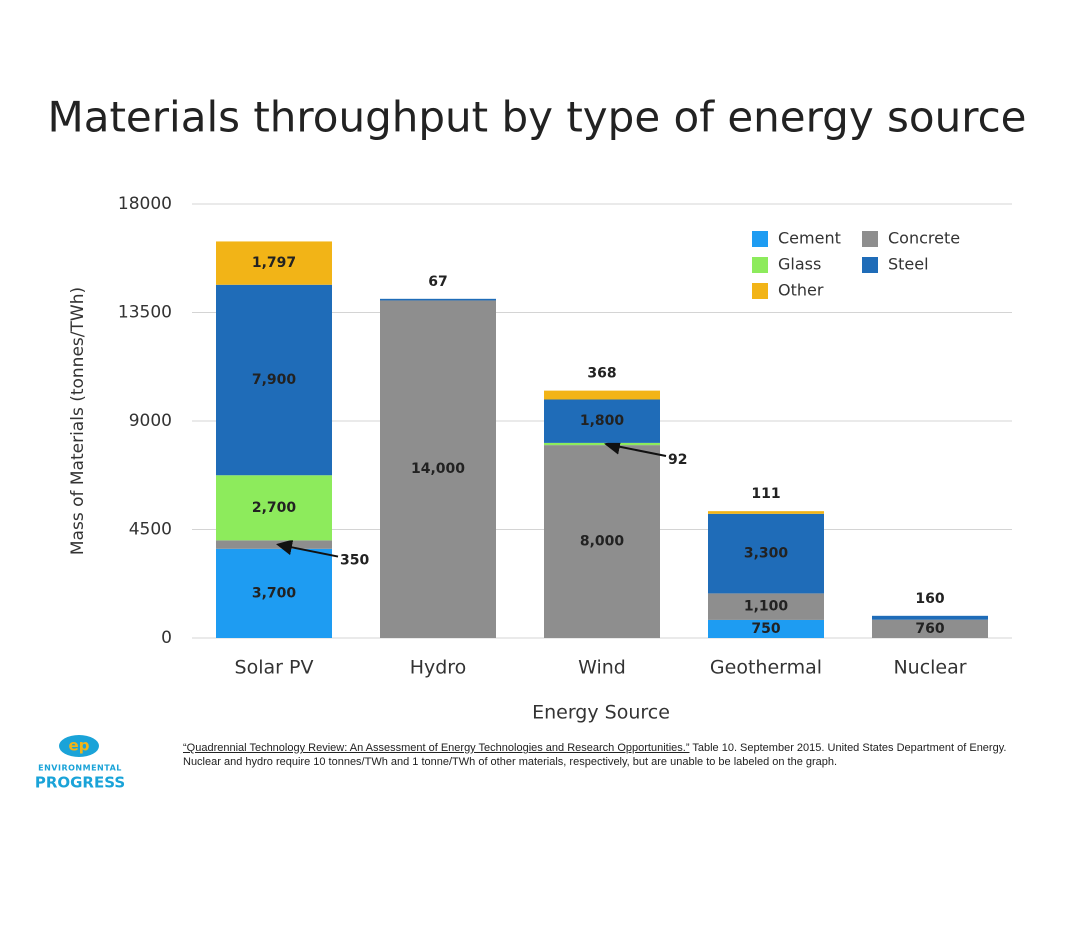  I want to click on logo-badge, so click(79, 746).